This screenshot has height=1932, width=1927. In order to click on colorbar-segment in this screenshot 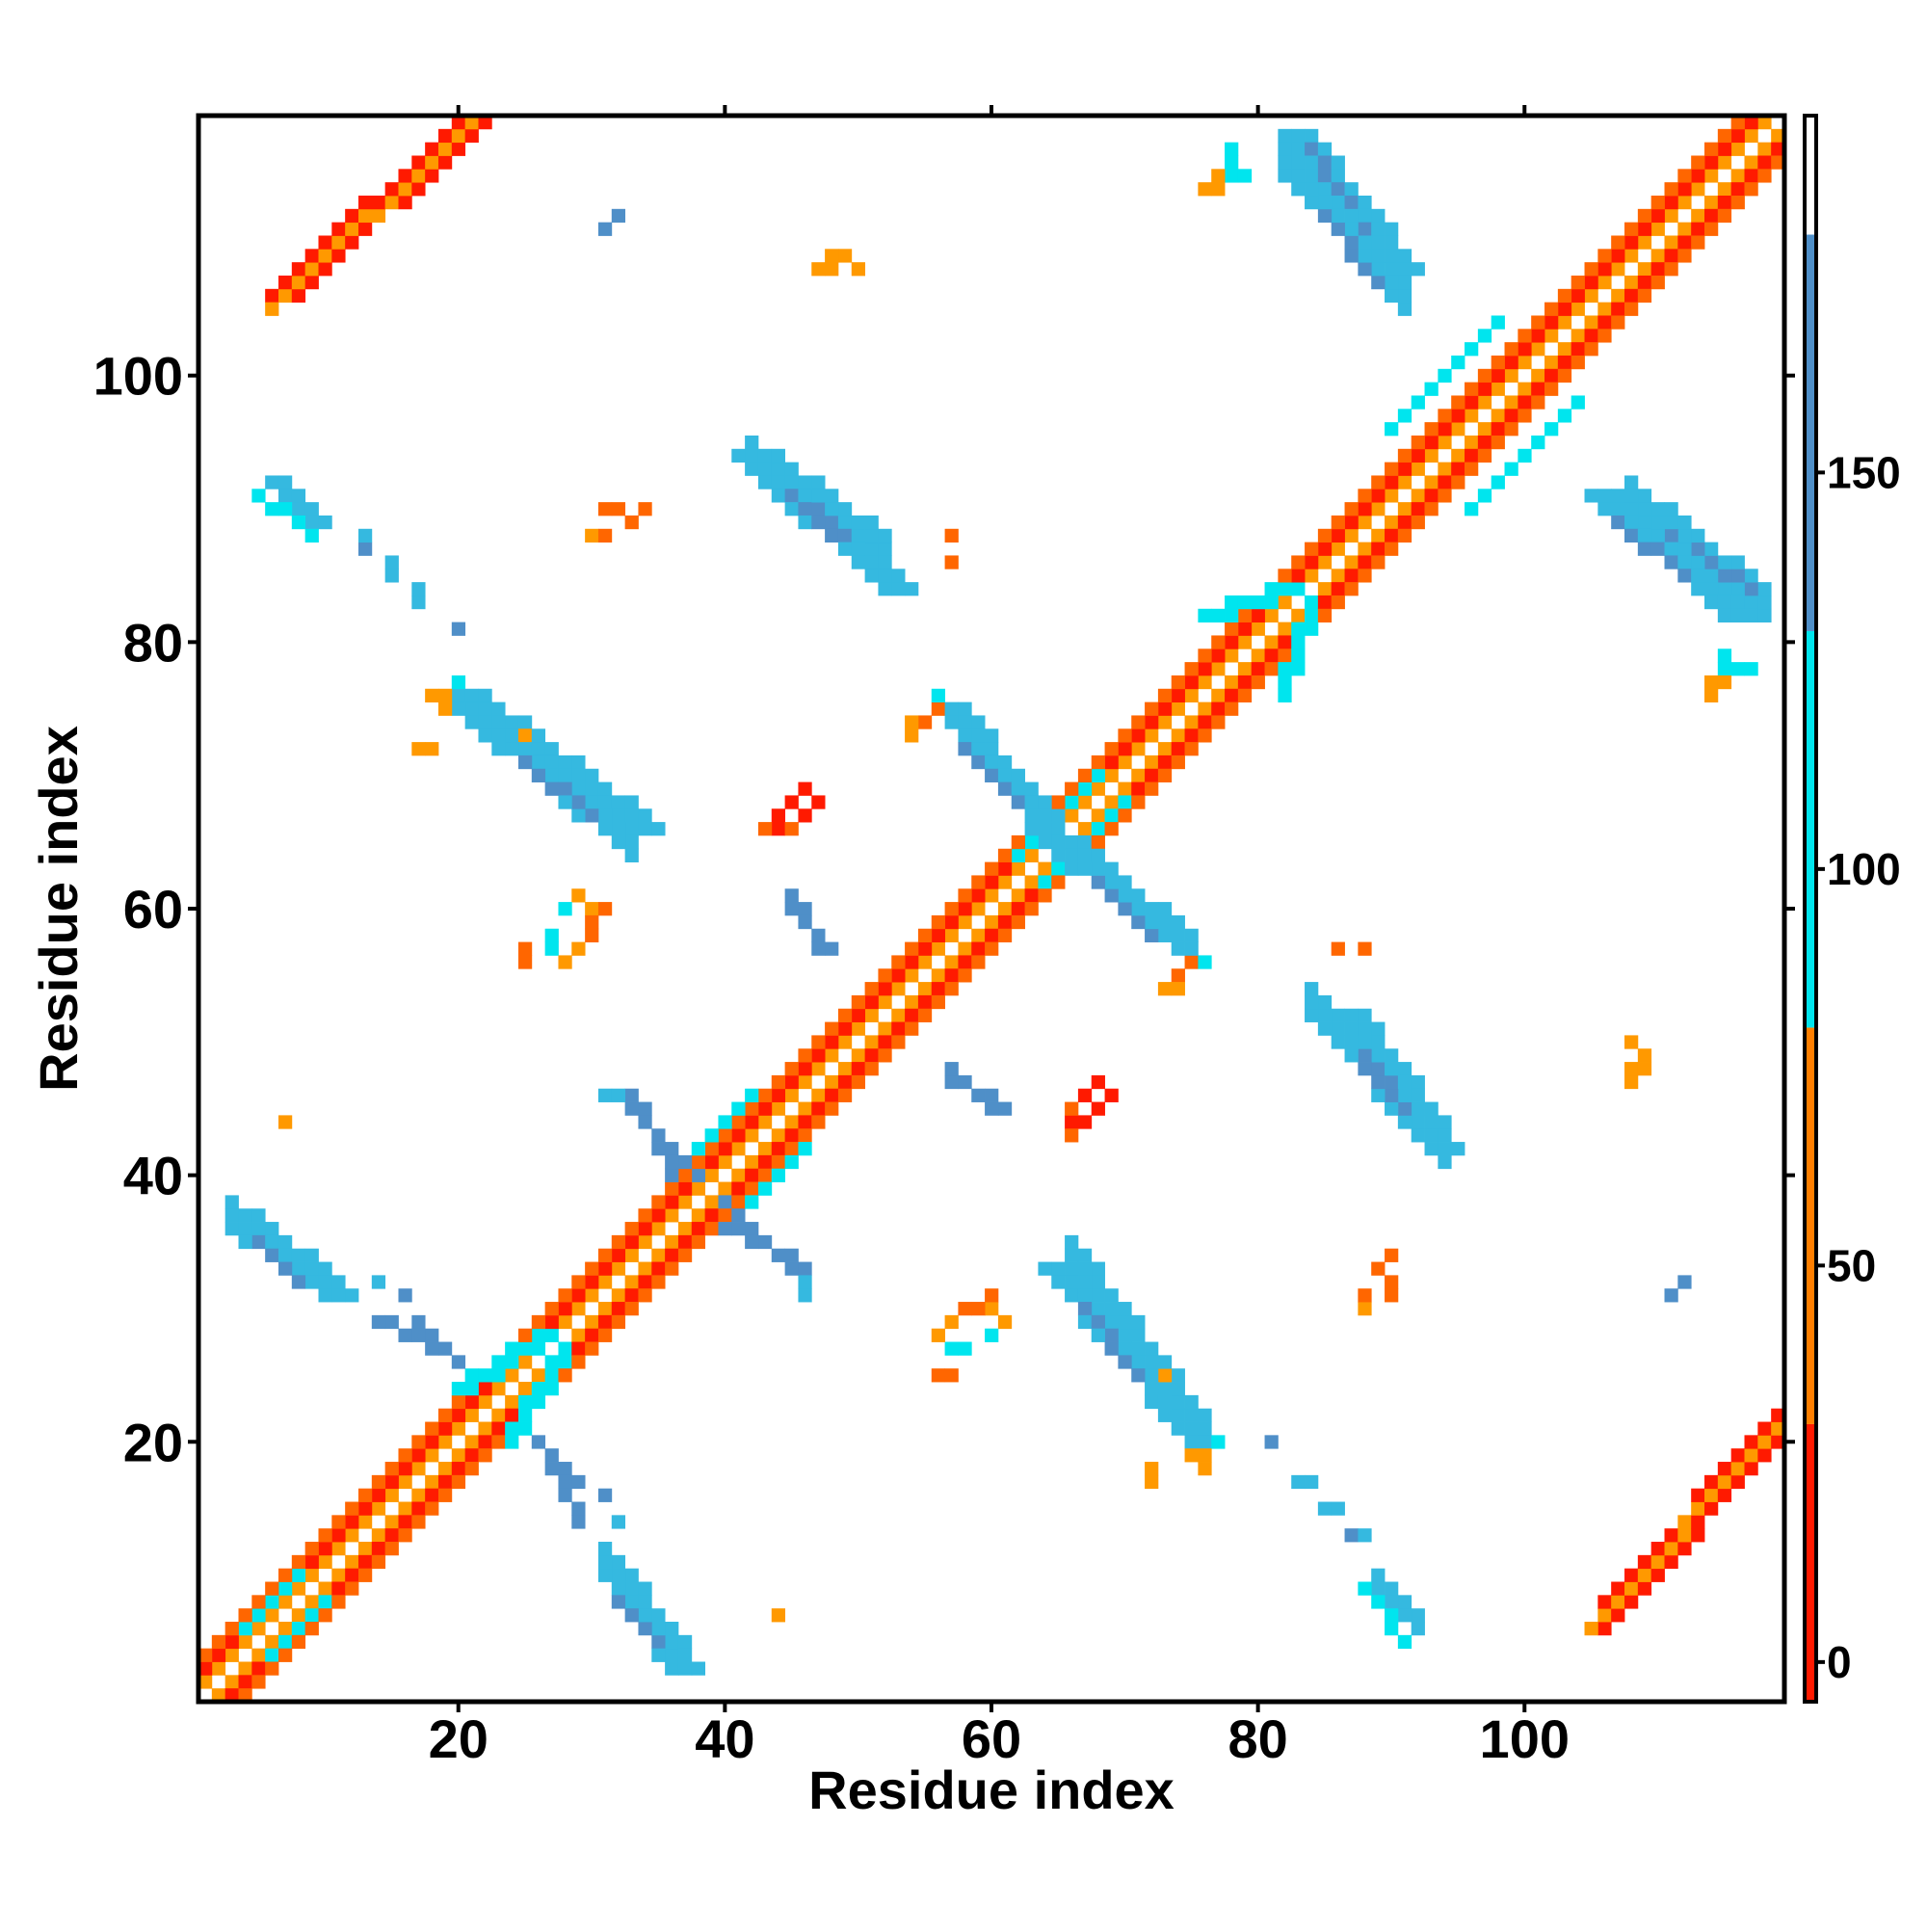, I will do `click(1810, 1225)`.